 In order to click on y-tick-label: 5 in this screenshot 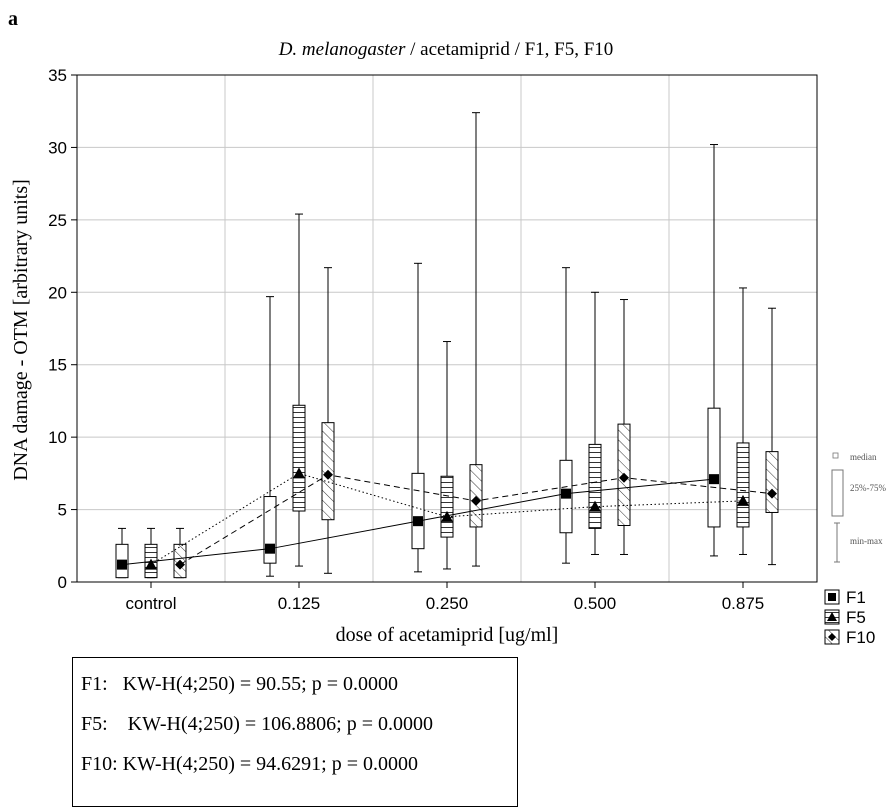, I will do `click(62, 510)`.